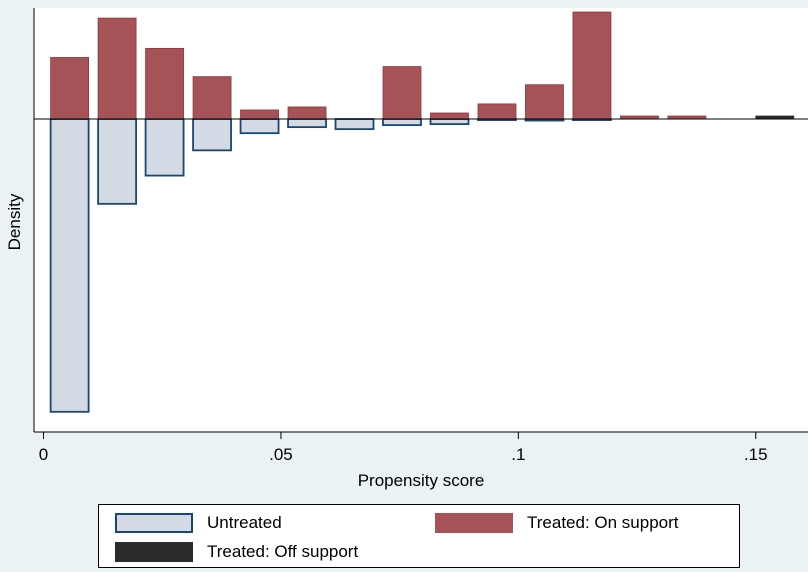 This screenshot has height=572, width=808. Describe the element at coordinates (403, 448) in the screenshot. I see `x-axis-ticks: 0 .05 .1 .15` at that location.